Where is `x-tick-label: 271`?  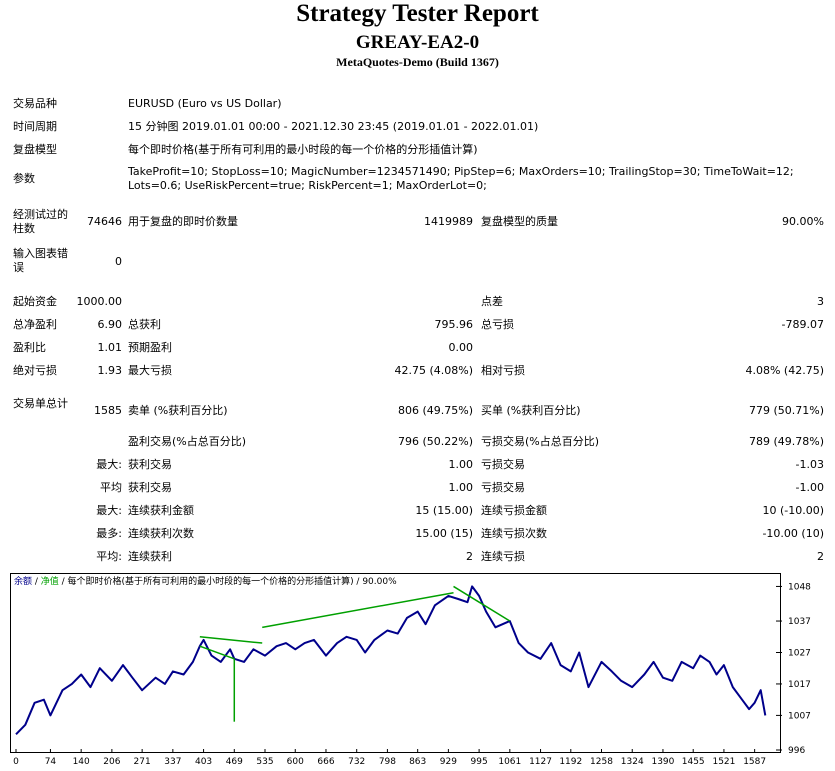 x-tick-label: 271 is located at coordinates (142, 762).